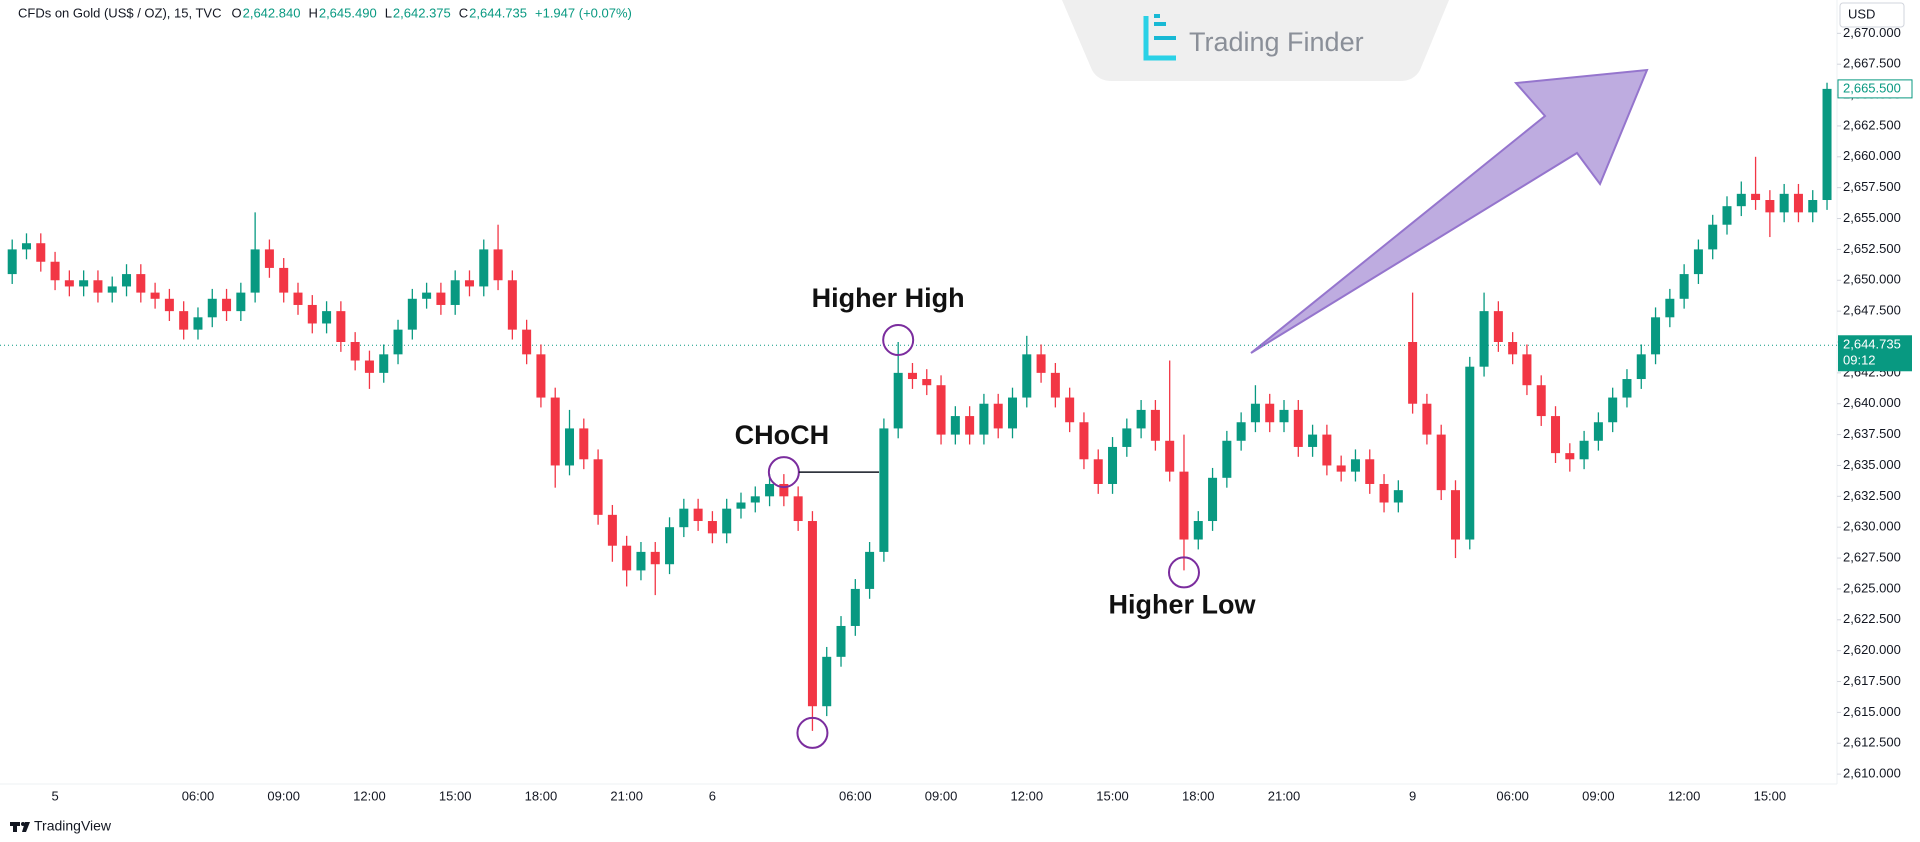  I want to click on watermark-box, so click(1255, 40).